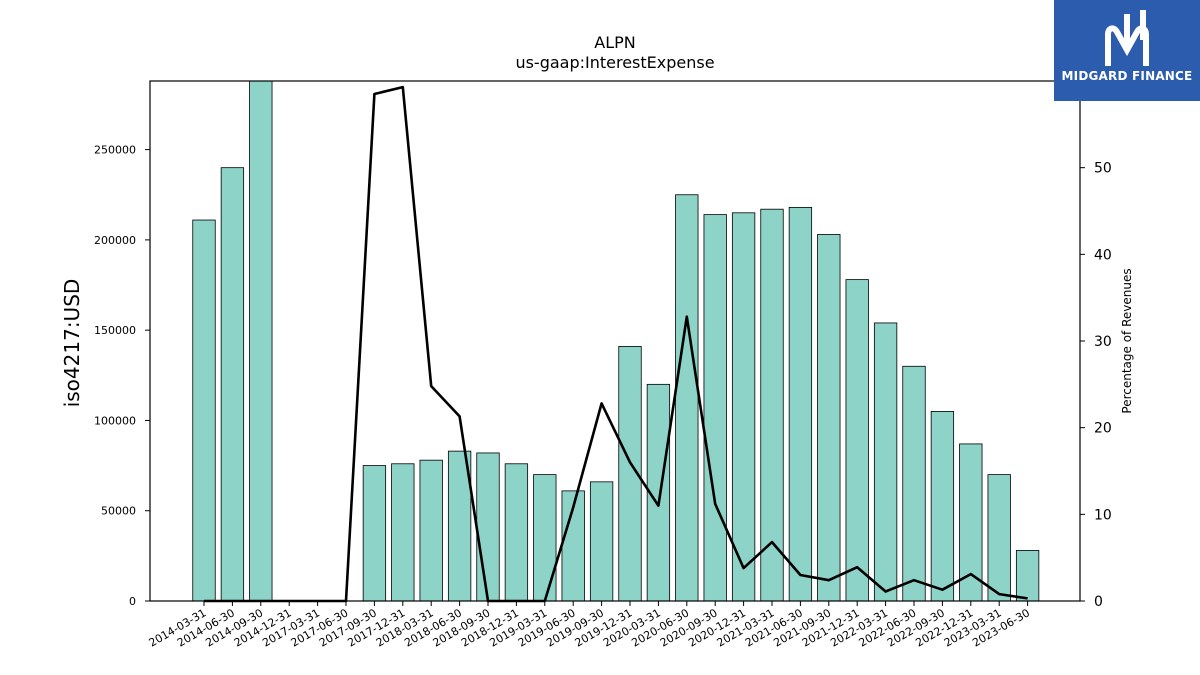 The width and height of the screenshot is (1200, 675). I want to click on y-tick-label: 150000, so click(115, 330).